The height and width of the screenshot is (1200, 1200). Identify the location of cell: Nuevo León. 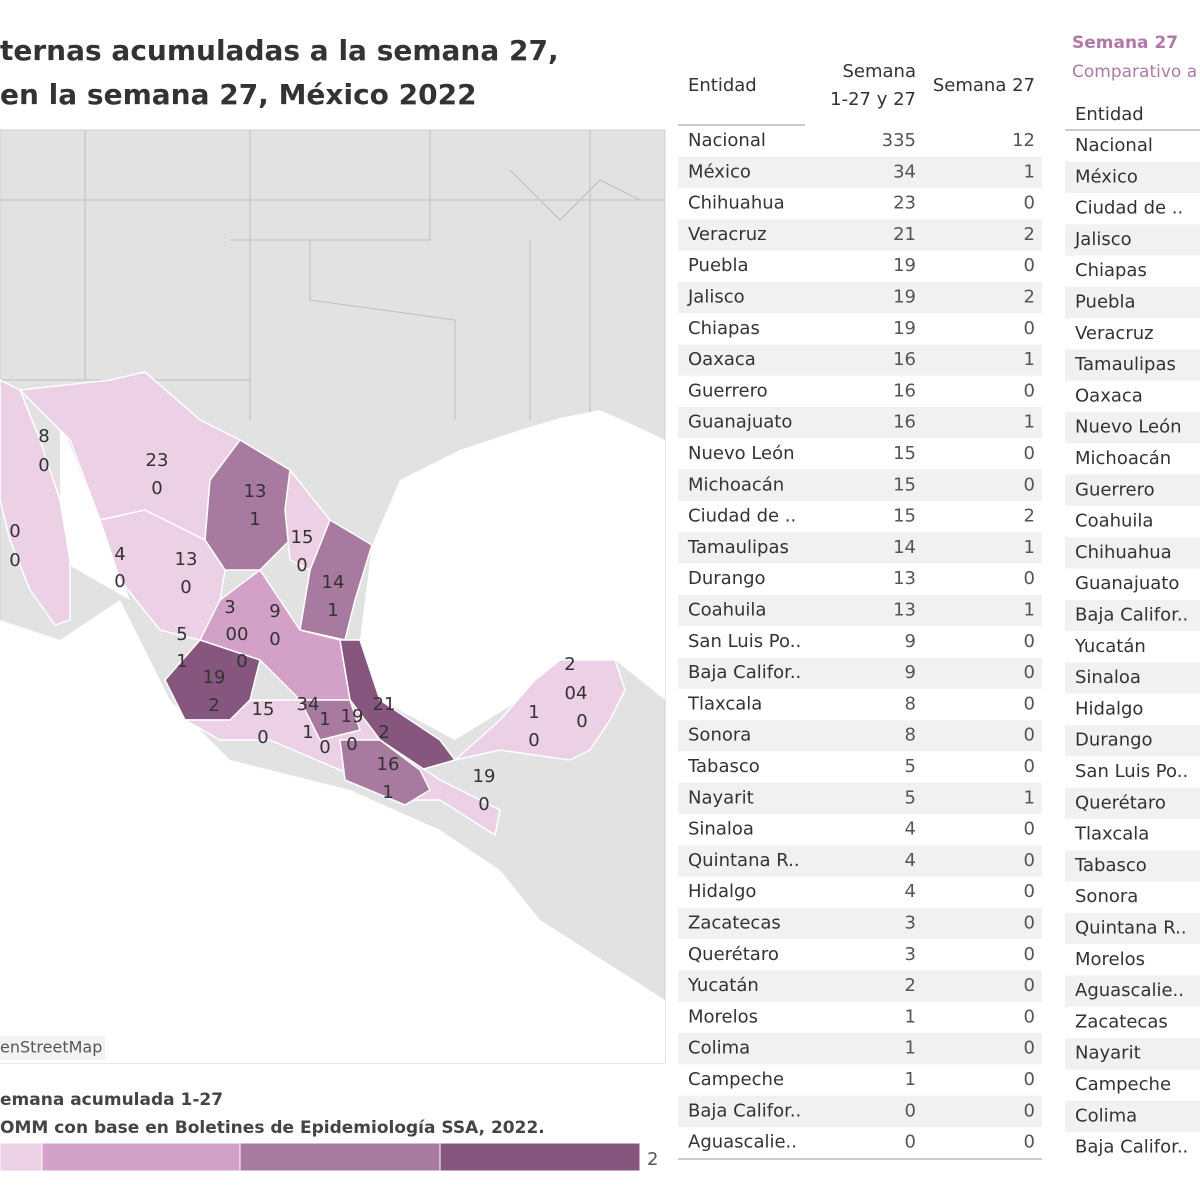
(741, 453).